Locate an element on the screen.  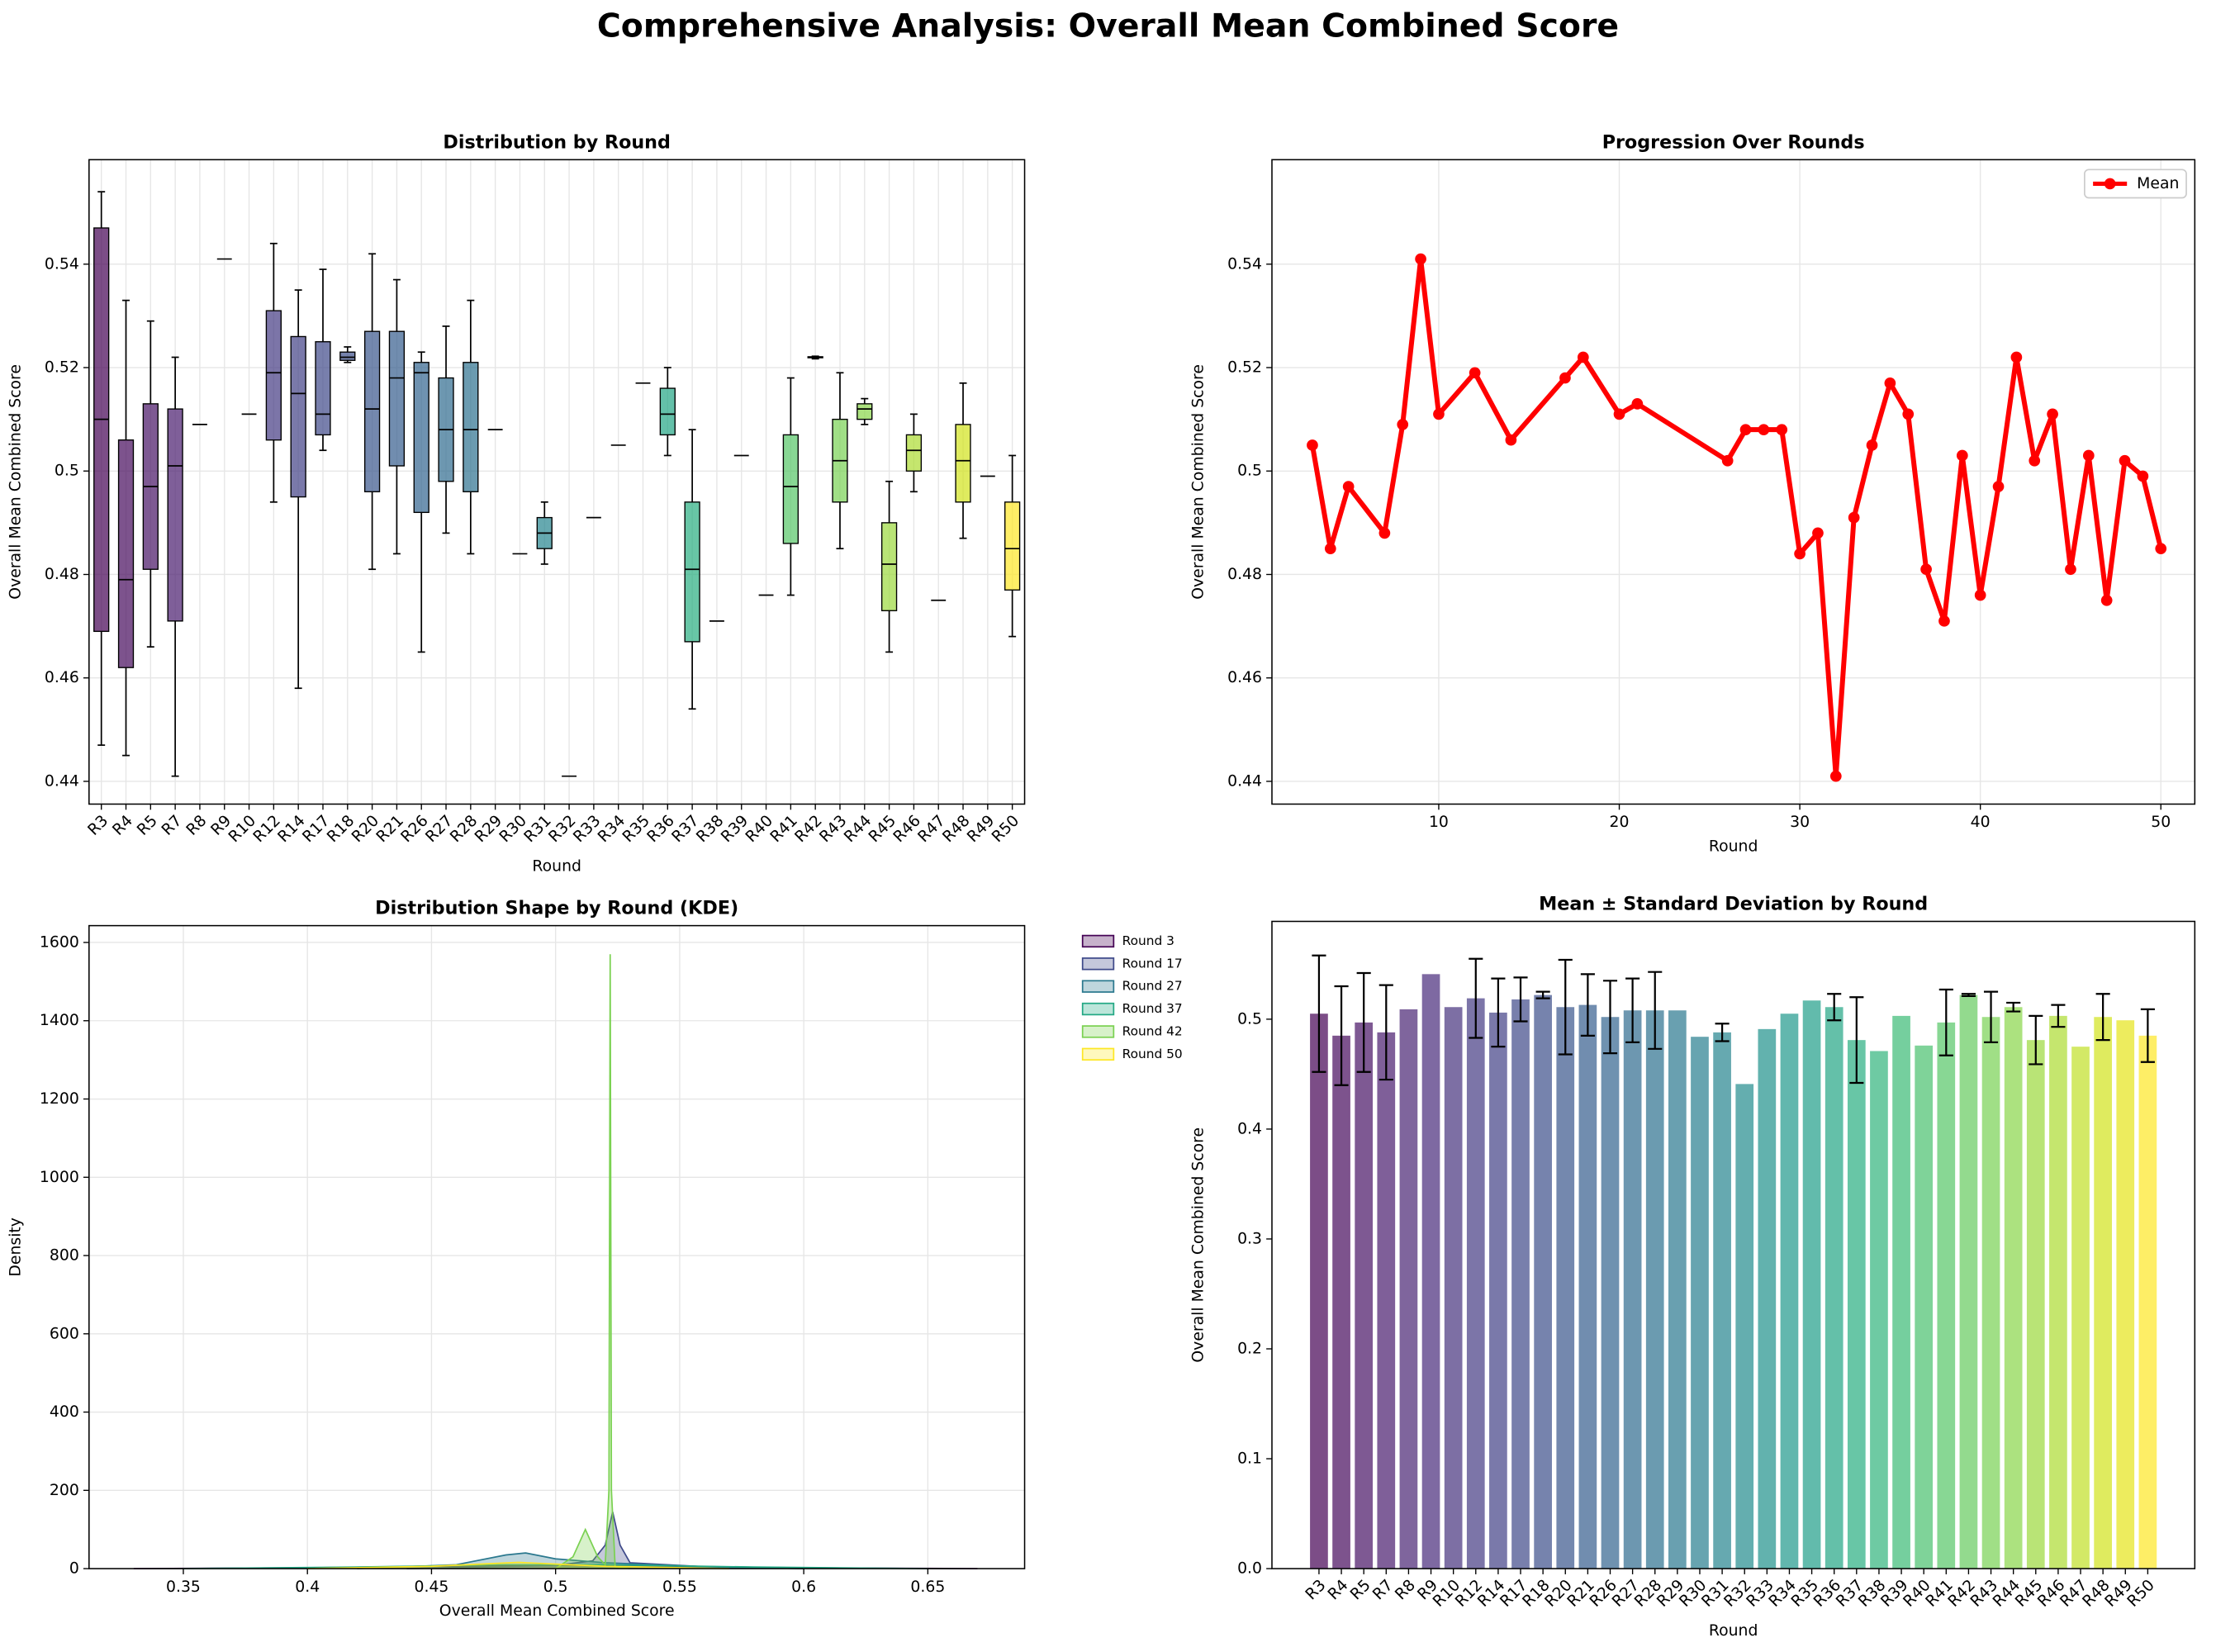
legend-label: Mean is located at coordinates (2158, 183).